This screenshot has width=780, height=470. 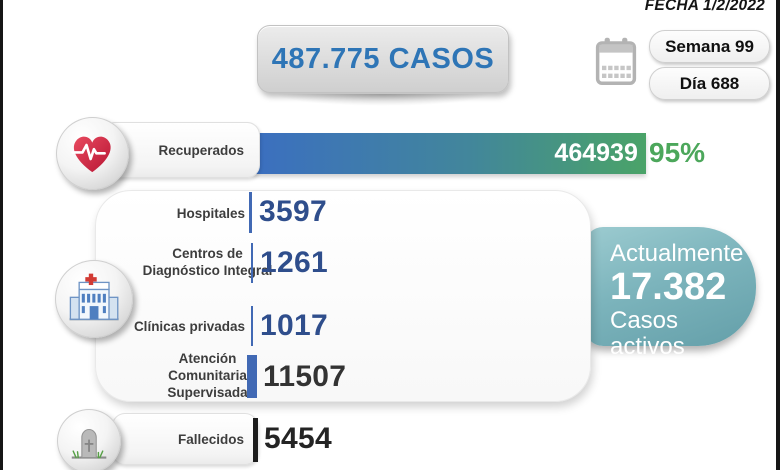 I want to click on week-badge: Semana 99, so click(x=709, y=46).